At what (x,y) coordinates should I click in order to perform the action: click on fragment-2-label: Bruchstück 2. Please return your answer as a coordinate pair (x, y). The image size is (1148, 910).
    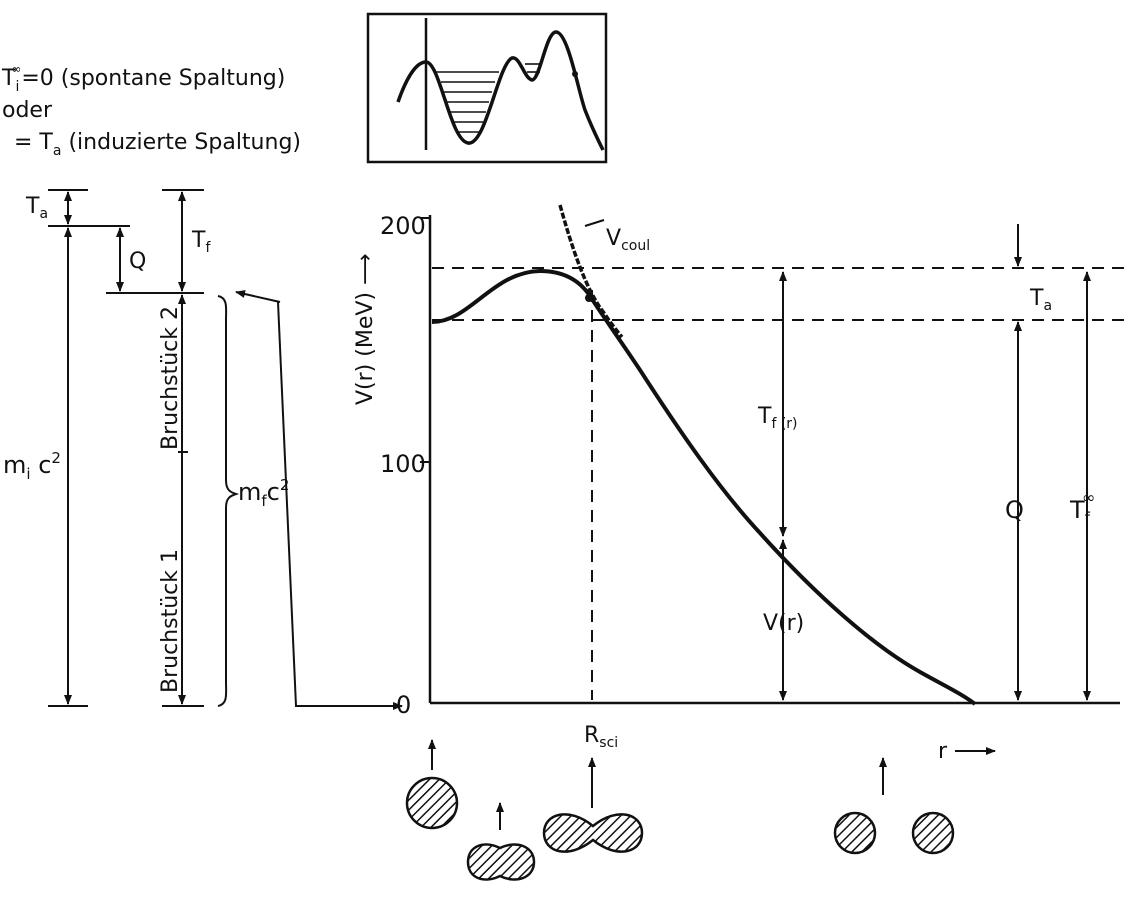
    Looking at the image, I should click on (170, 378).